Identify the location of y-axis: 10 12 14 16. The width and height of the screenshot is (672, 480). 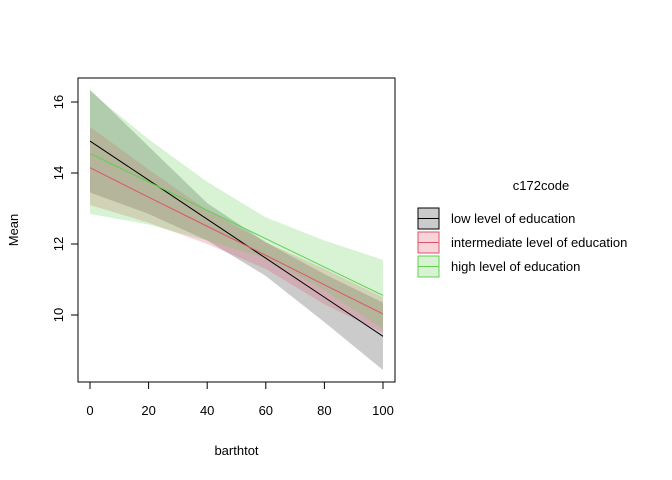
(65, 208).